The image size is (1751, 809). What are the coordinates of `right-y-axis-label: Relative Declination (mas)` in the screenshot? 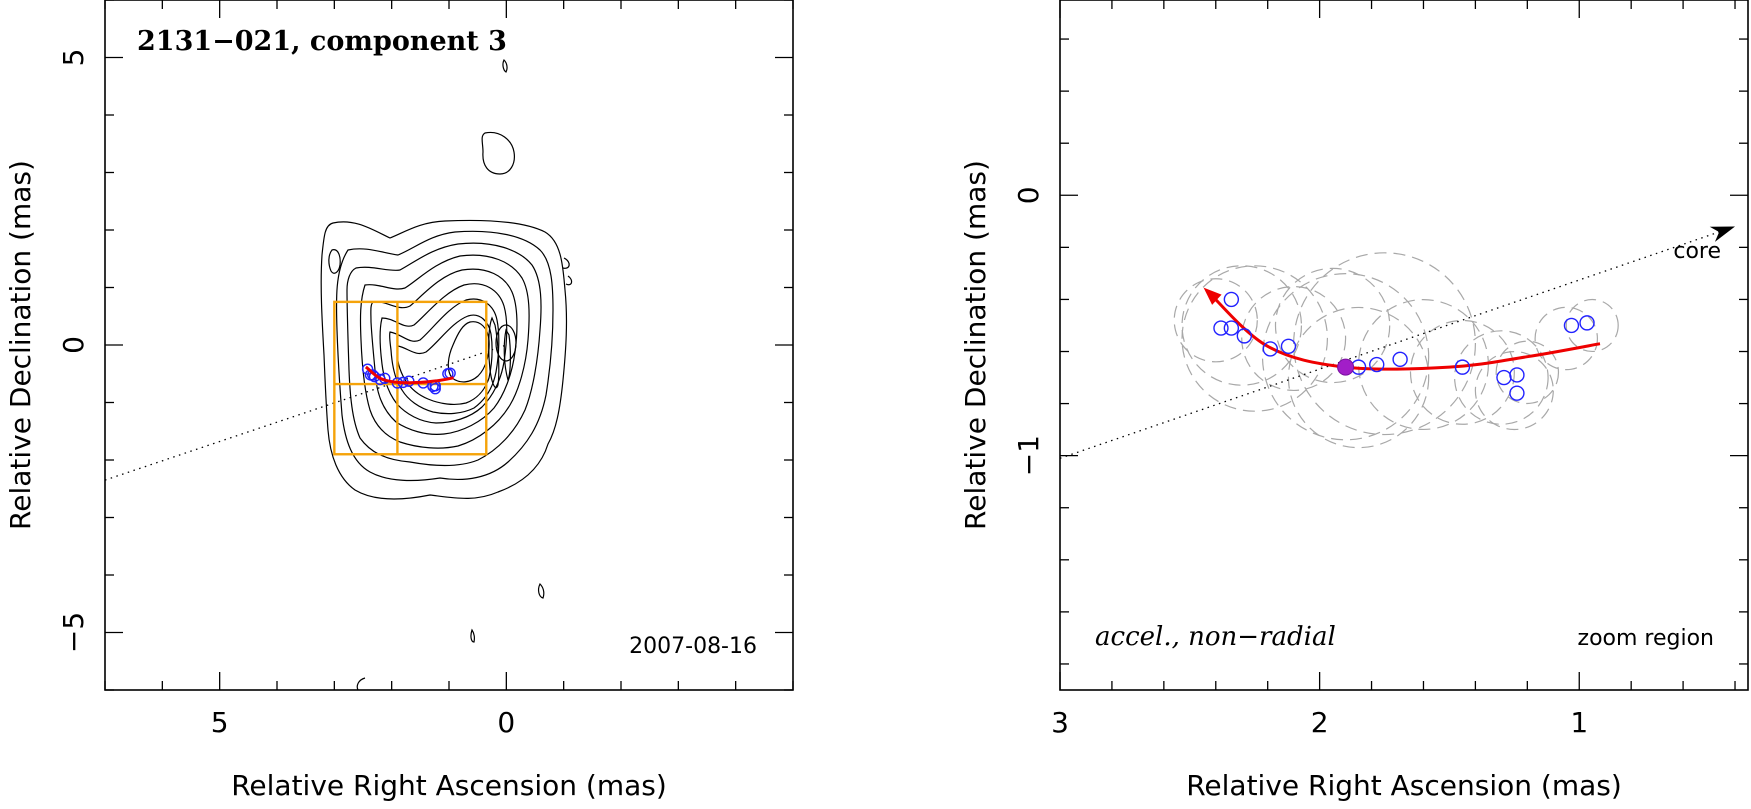 It's located at (975, 345).